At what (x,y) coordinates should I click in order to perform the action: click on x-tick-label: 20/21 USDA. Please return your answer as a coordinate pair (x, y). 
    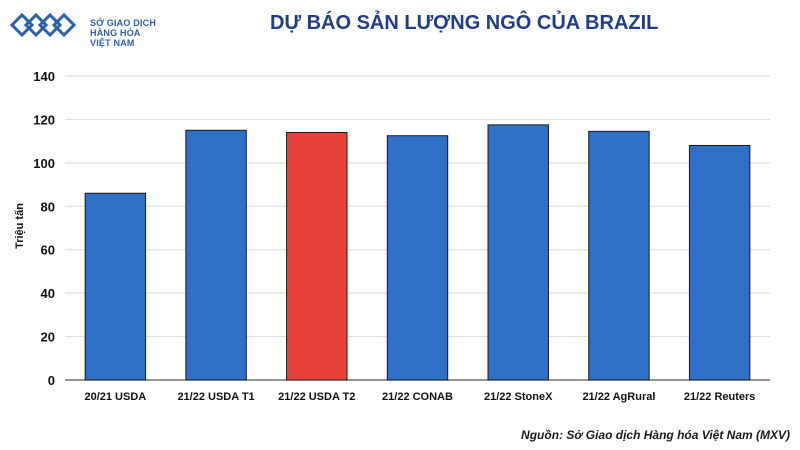
    Looking at the image, I should click on (115, 397).